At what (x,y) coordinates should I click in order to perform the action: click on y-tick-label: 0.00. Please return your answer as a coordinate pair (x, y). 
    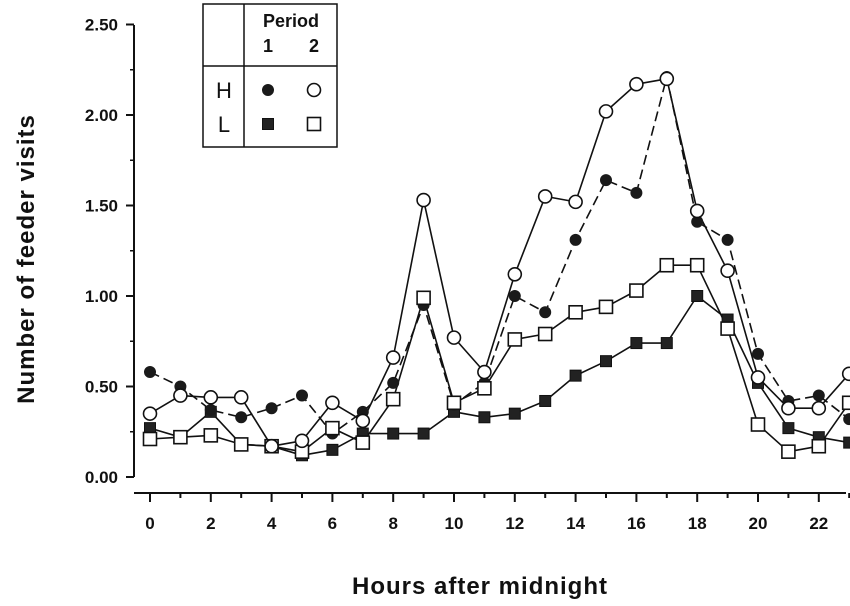
    Looking at the image, I should click on (101, 477).